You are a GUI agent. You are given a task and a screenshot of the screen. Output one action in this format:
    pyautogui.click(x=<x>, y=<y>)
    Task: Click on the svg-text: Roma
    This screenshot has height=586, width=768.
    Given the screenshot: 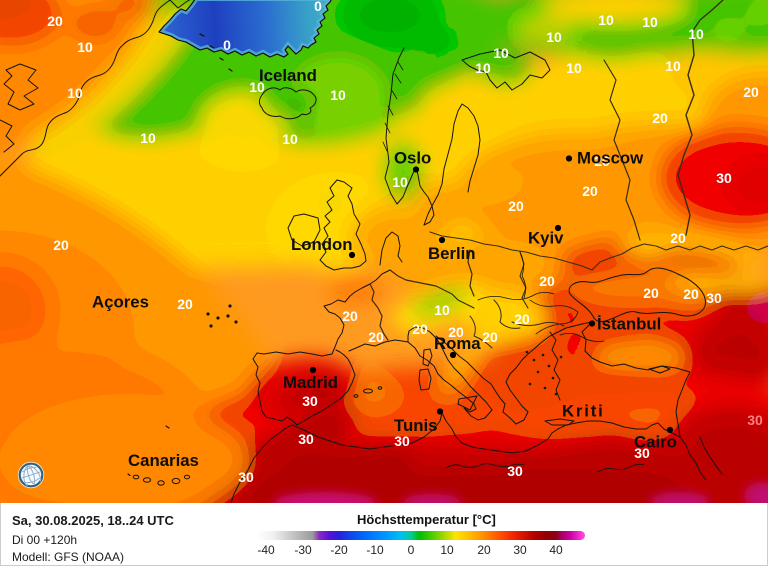 What is the action you would take?
    pyautogui.click(x=457, y=343)
    